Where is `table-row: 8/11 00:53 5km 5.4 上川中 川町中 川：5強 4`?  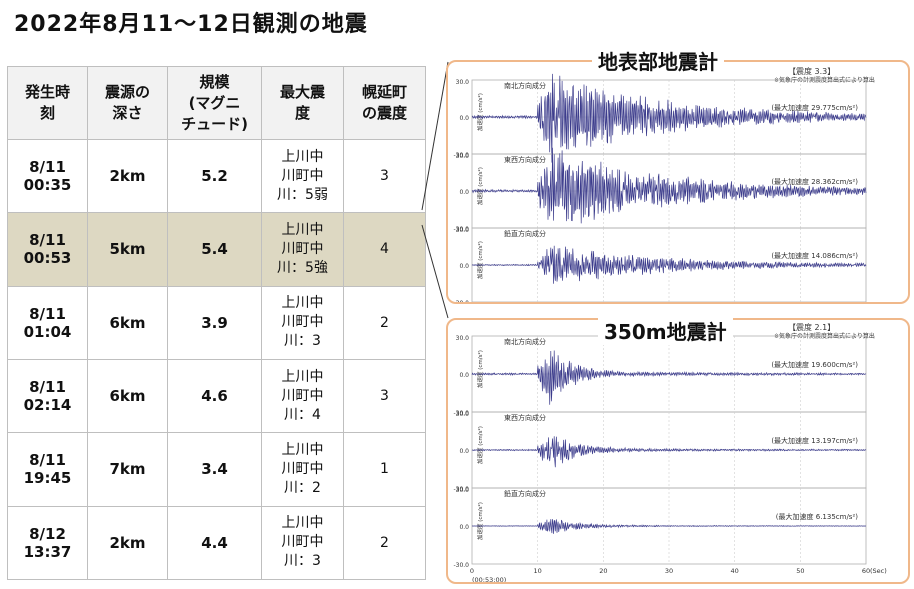
table-row: 8/11 00:53 5km 5.4 上川中 川町中 川：5強 4 is located at coordinates (216, 249).